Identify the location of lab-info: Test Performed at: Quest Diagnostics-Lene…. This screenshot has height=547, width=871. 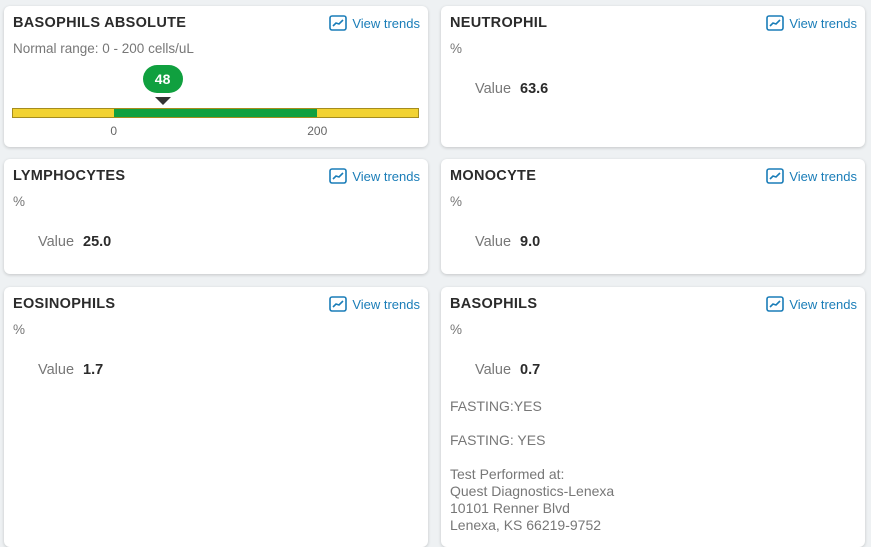
(532, 500).